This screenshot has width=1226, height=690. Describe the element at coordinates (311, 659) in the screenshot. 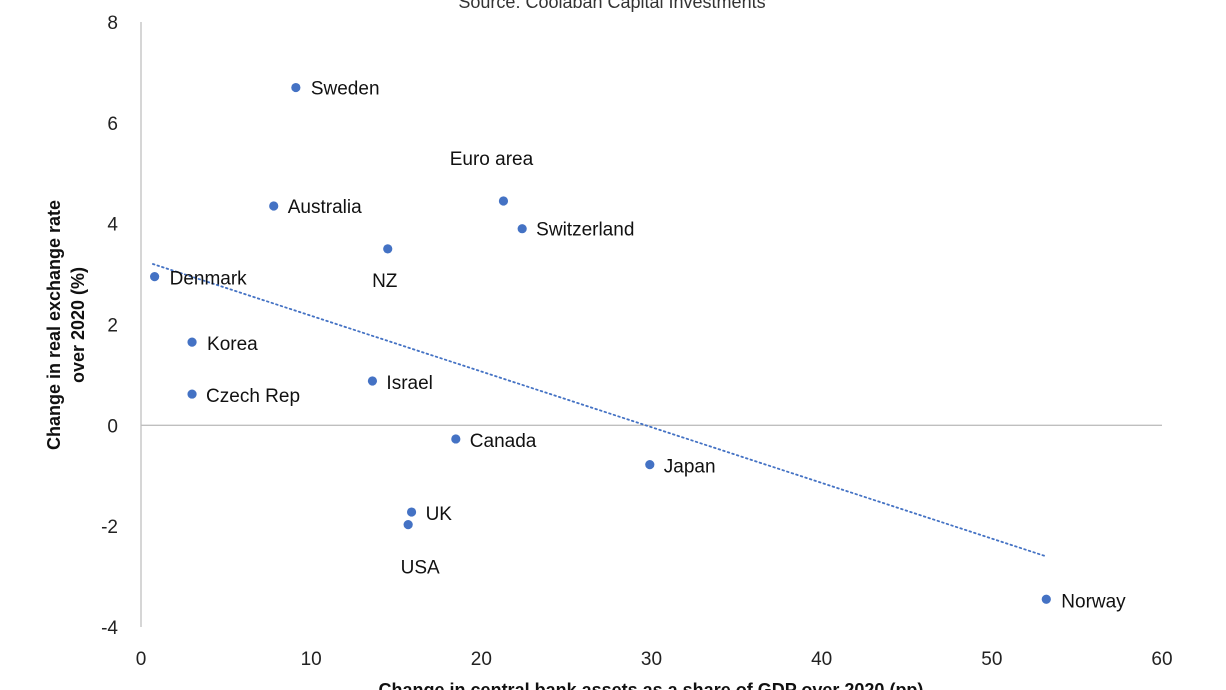

I see `x-tick-label: 10` at that location.